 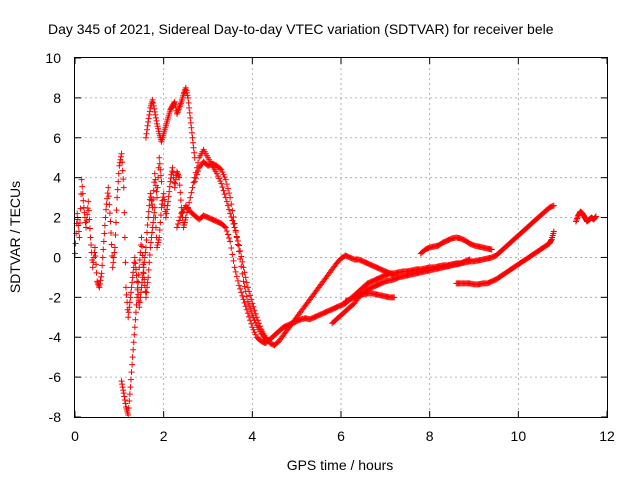 I want to click on y-tick-label: 0, so click(x=57, y=257).